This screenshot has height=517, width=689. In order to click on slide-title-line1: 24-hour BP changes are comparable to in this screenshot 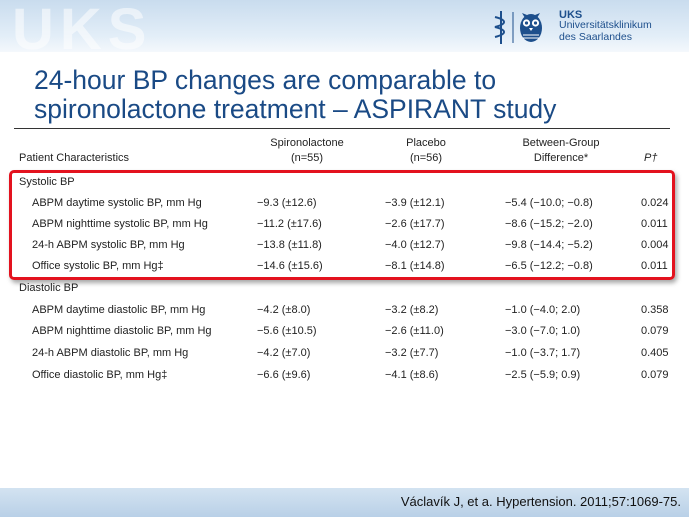, I will do `click(265, 80)`.